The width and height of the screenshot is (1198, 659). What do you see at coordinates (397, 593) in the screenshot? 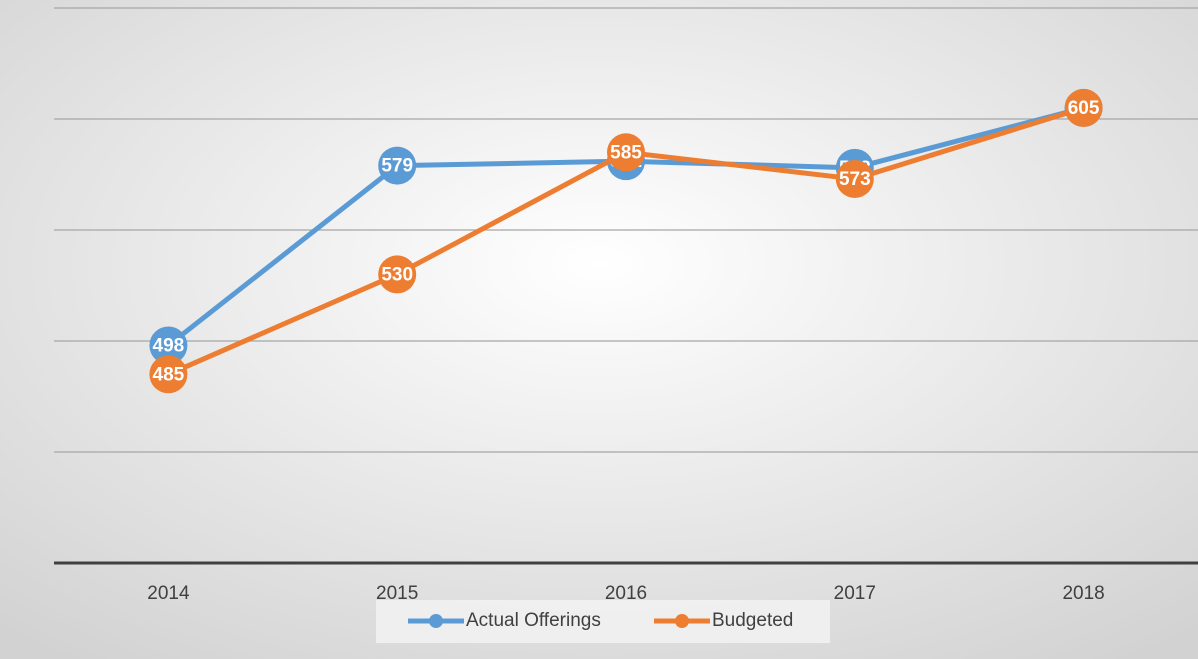
I see `x-tick-label: 2015` at bounding box center [397, 593].